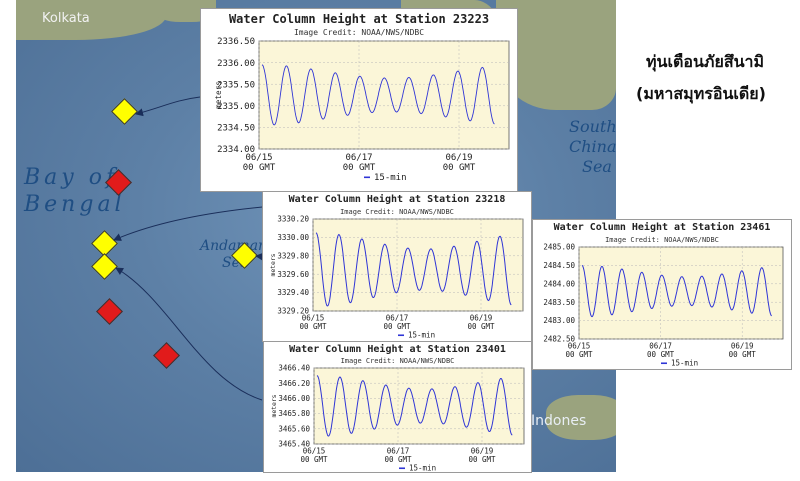 This screenshot has width=800, height=481. Describe the element at coordinates (293, 219) in the screenshot. I see `y-tick-label: 3330.20` at that location.